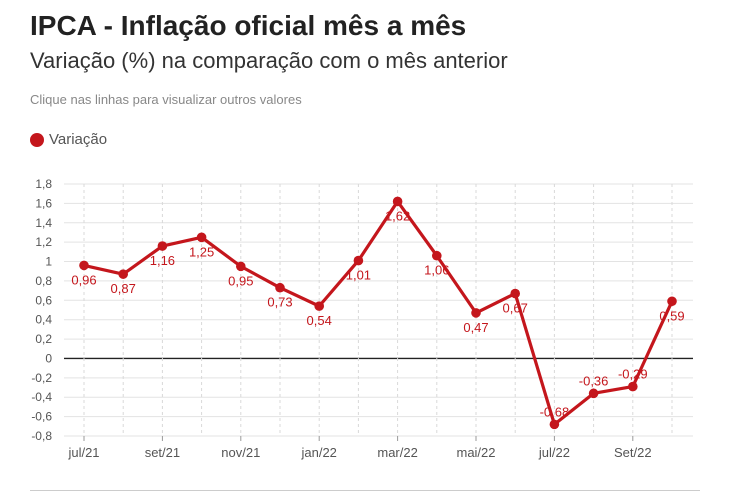 Image resolution: width=730 pixels, height=492 pixels. Describe the element at coordinates (554, 452) in the screenshot. I see `x-tick-label: jul/22` at that location.